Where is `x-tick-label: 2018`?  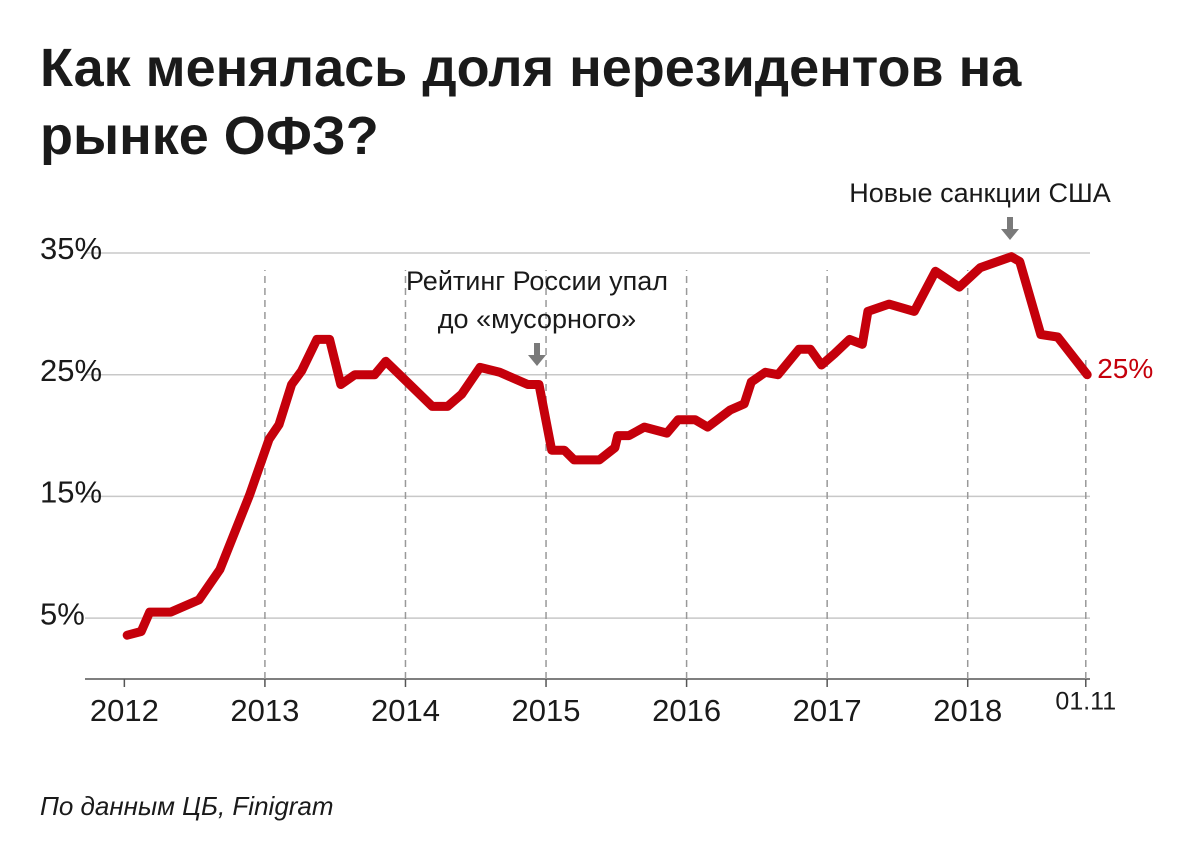
x-tick-label: 2018 is located at coordinates (967, 710).